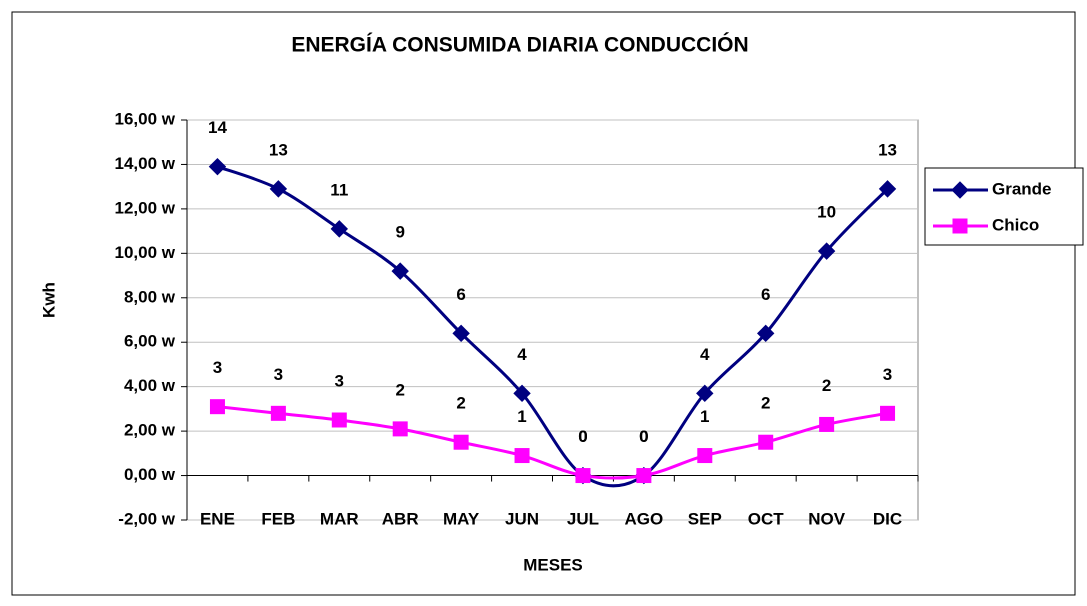 This screenshot has height=606, width=1087. What do you see at coordinates (145, 163) in the screenshot?
I see `y-tick-label: 14,00 w` at bounding box center [145, 163].